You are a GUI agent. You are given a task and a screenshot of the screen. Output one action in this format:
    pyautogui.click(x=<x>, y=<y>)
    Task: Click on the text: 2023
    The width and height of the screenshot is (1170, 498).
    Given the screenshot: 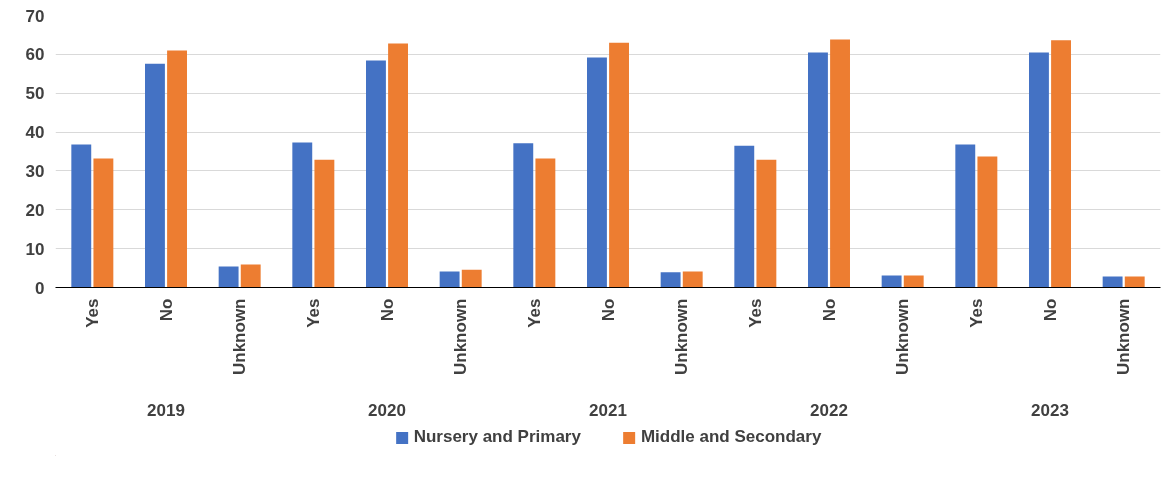 What is the action you would take?
    pyautogui.click(x=1050, y=410)
    